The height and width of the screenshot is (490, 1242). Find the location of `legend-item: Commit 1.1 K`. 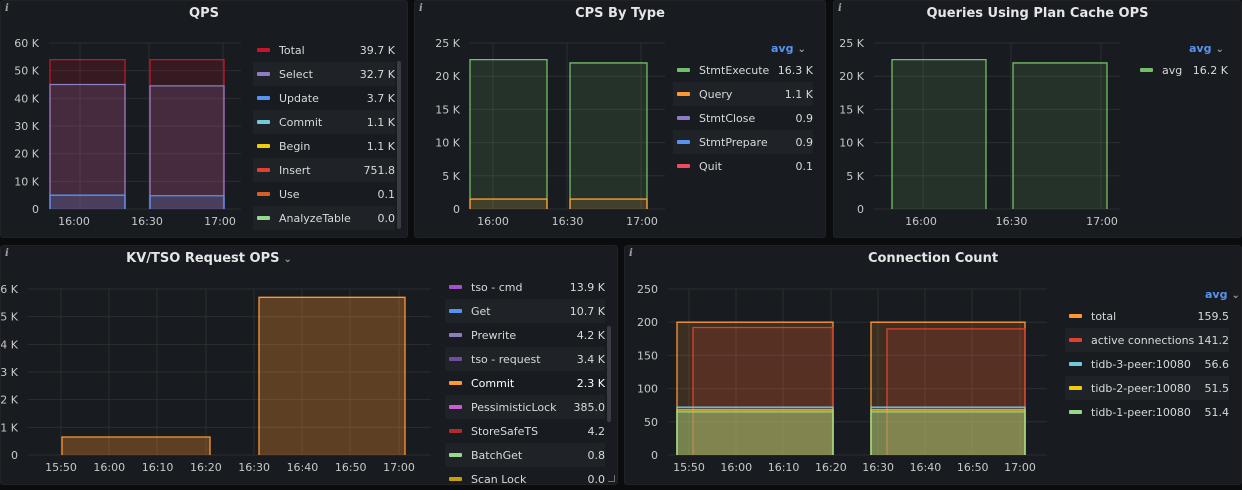

legend-item: Commit 1.1 K is located at coordinates (324, 122).